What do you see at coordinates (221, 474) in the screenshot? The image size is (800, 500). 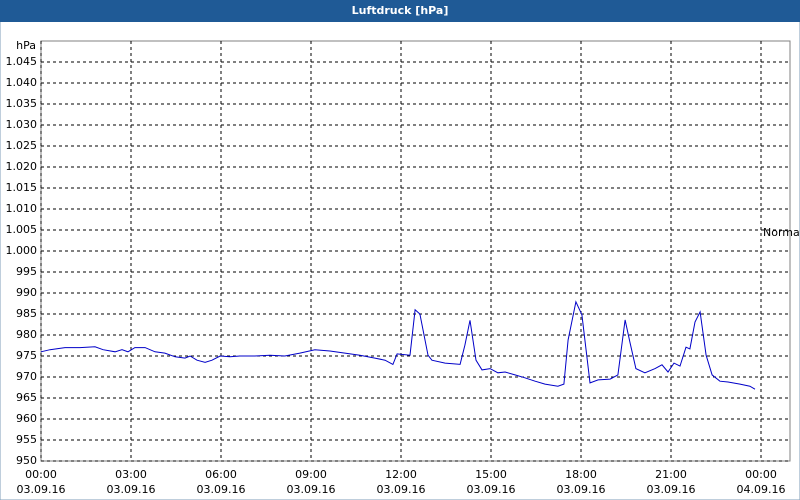 I see `x-tick-label: 06:00` at bounding box center [221, 474].